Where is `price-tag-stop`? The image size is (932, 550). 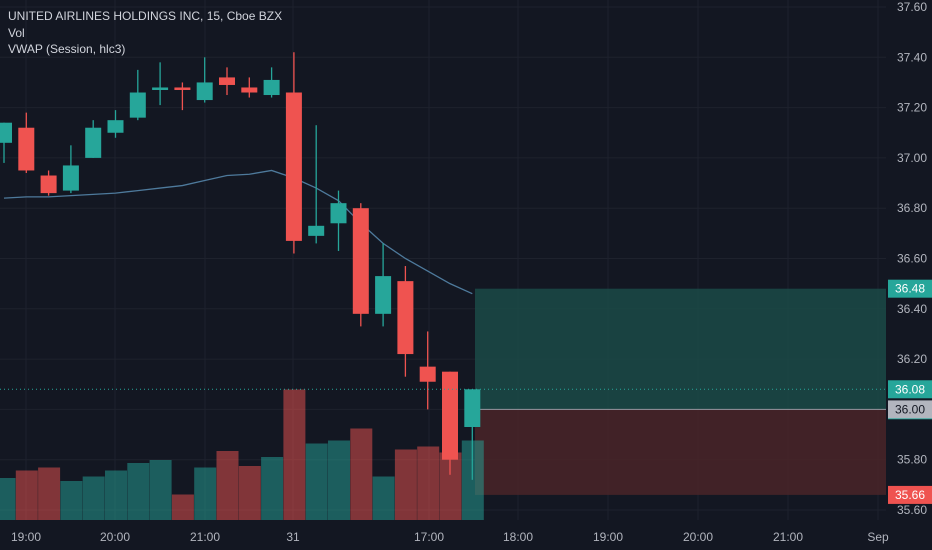 price-tag-stop is located at coordinates (910, 494).